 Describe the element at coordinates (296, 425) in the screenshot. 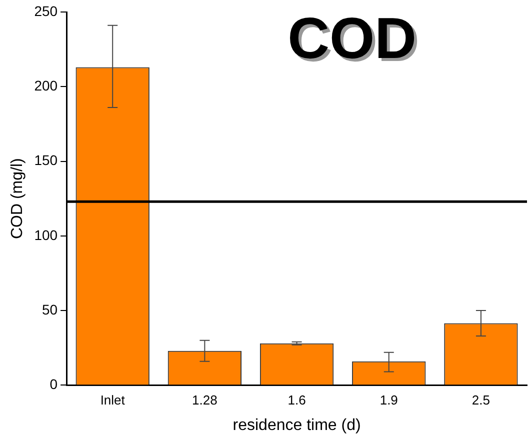

I see `x-axis-title: residence time (d)` at that location.